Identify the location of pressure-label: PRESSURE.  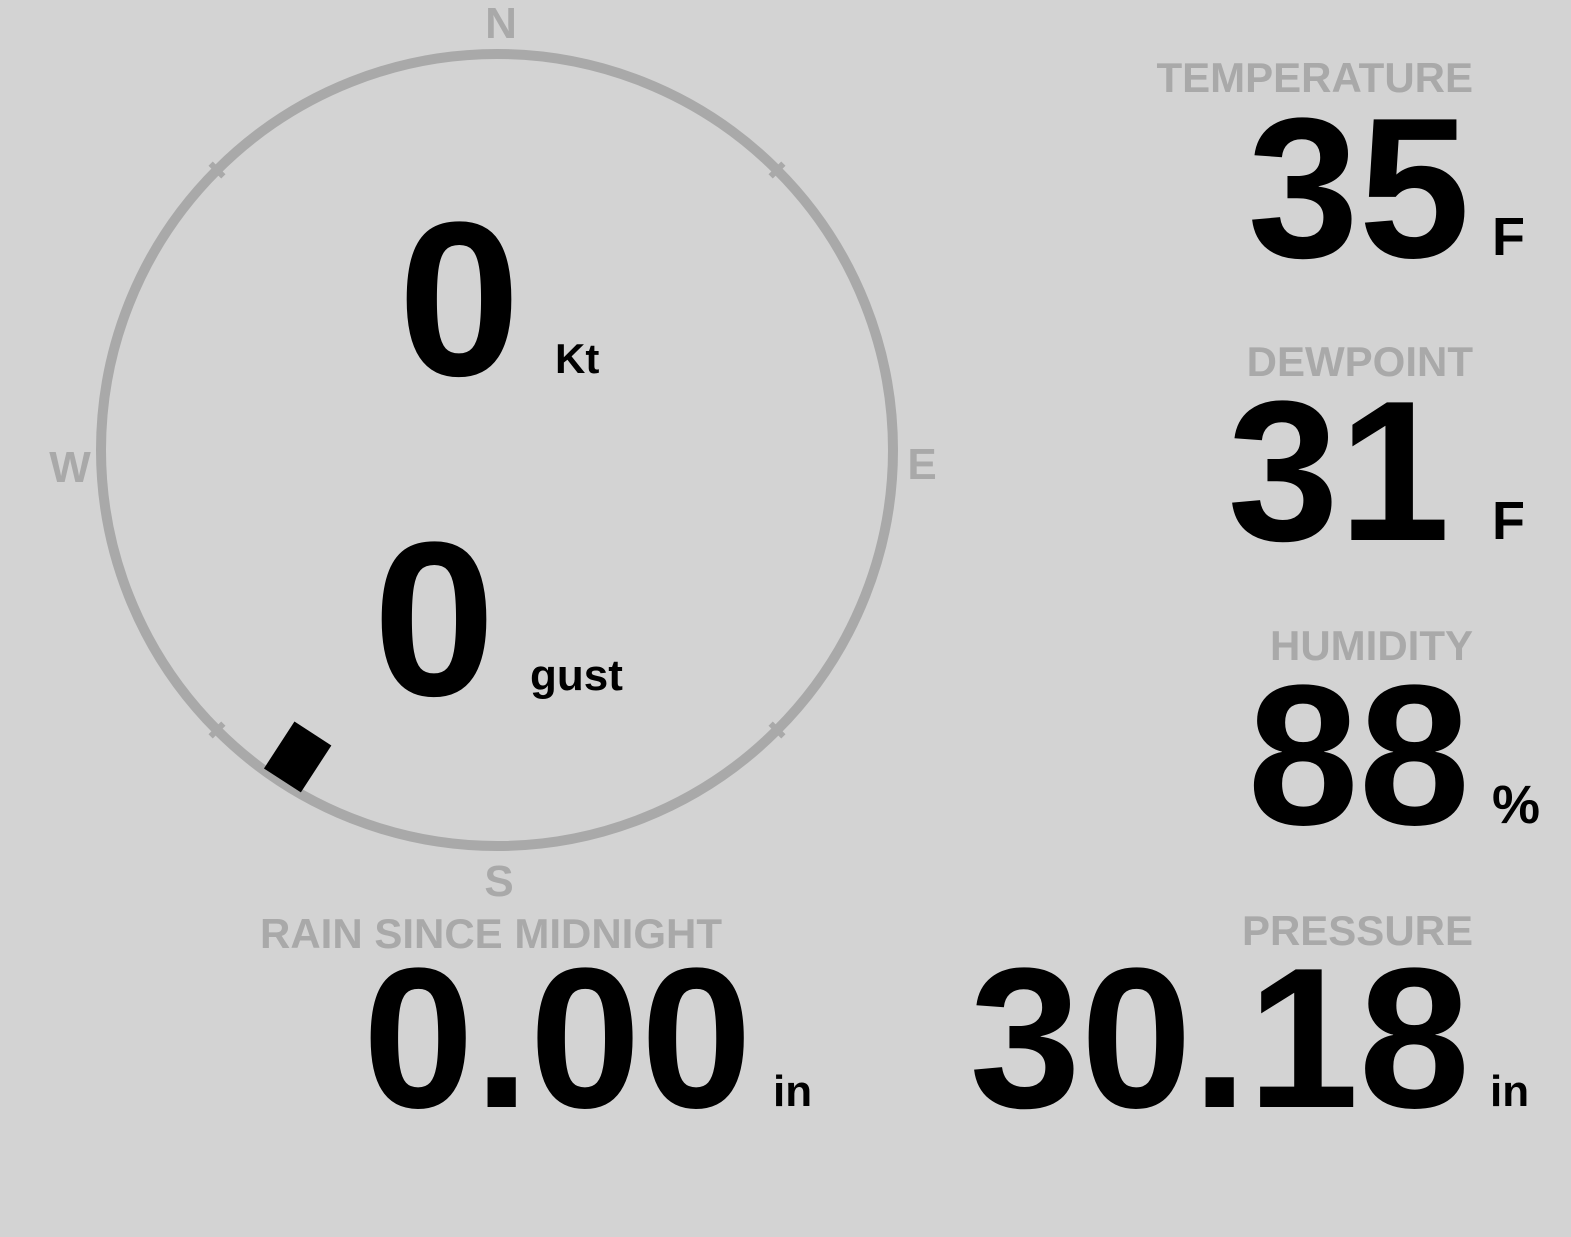
(1357, 930).